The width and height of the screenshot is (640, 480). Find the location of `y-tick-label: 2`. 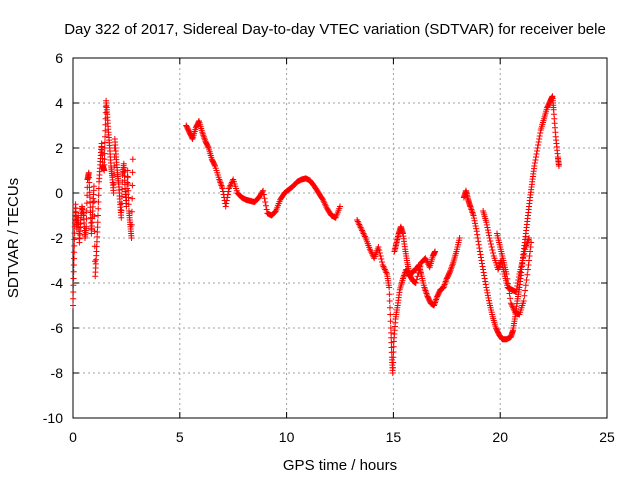

y-tick-label: 2 is located at coordinates (59, 148).